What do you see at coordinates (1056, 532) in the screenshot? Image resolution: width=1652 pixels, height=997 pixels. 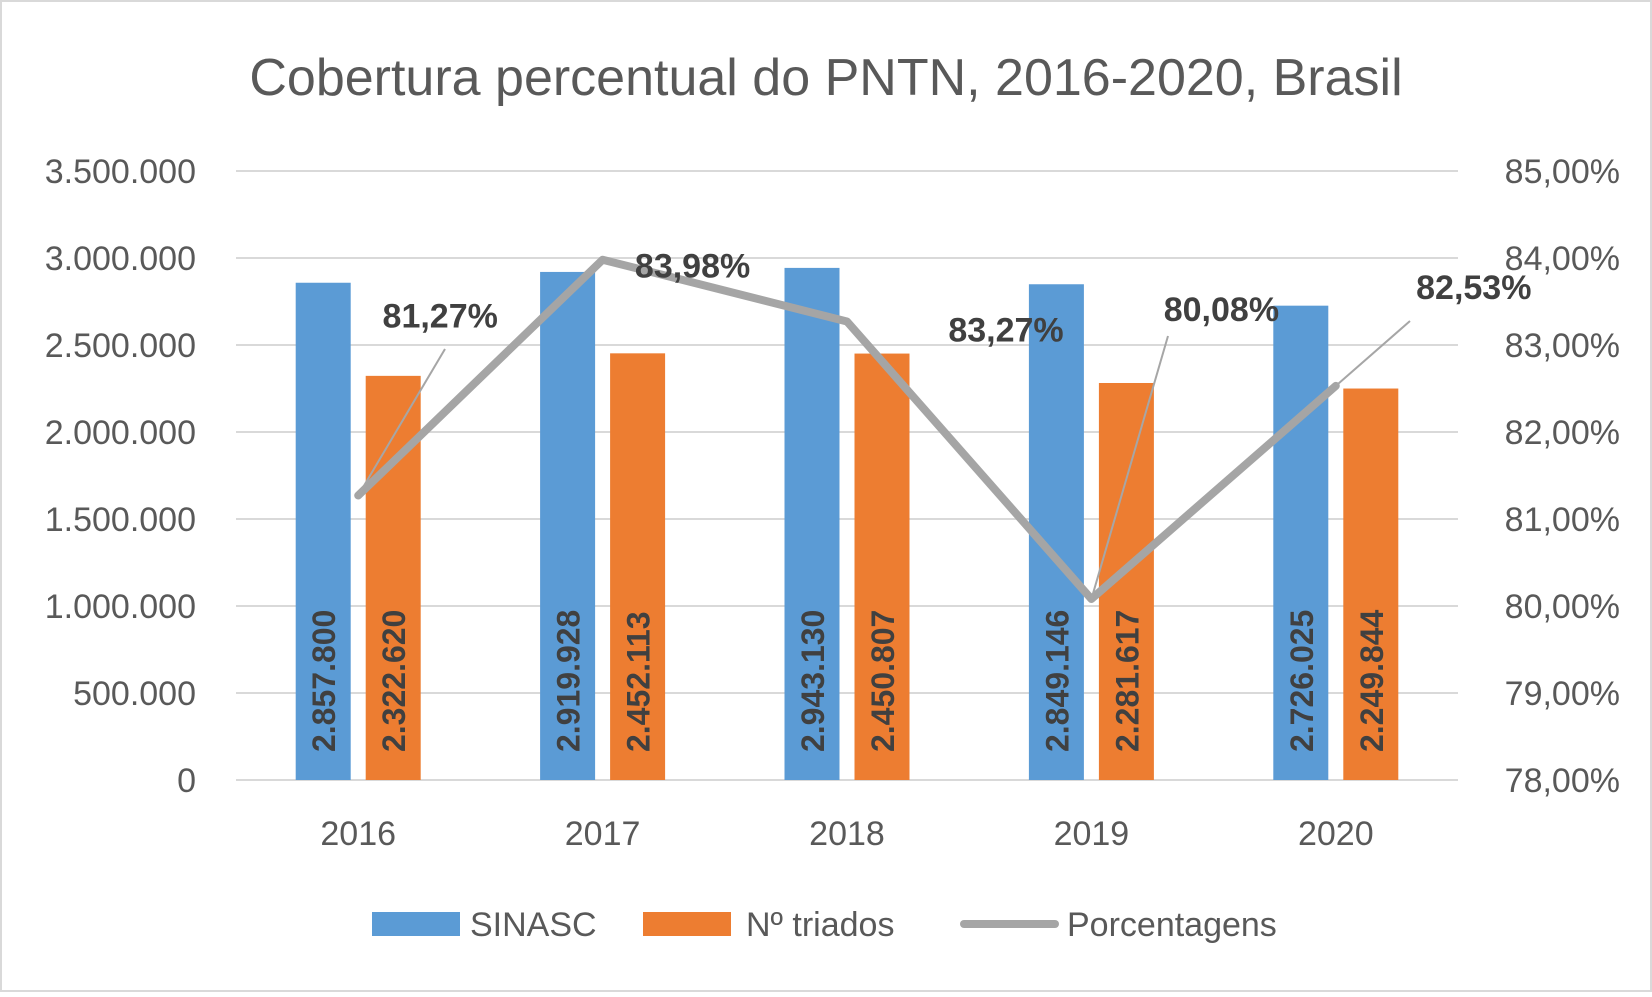 I see `sinasc-bar-2019` at bounding box center [1056, 532].